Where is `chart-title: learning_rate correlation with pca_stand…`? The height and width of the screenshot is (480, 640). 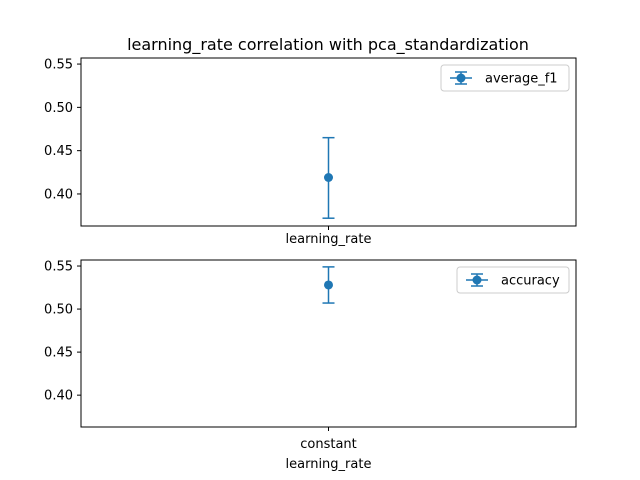 chart-title: learning_rate correlation with pca_stand… is located at coordinates (328, 45).